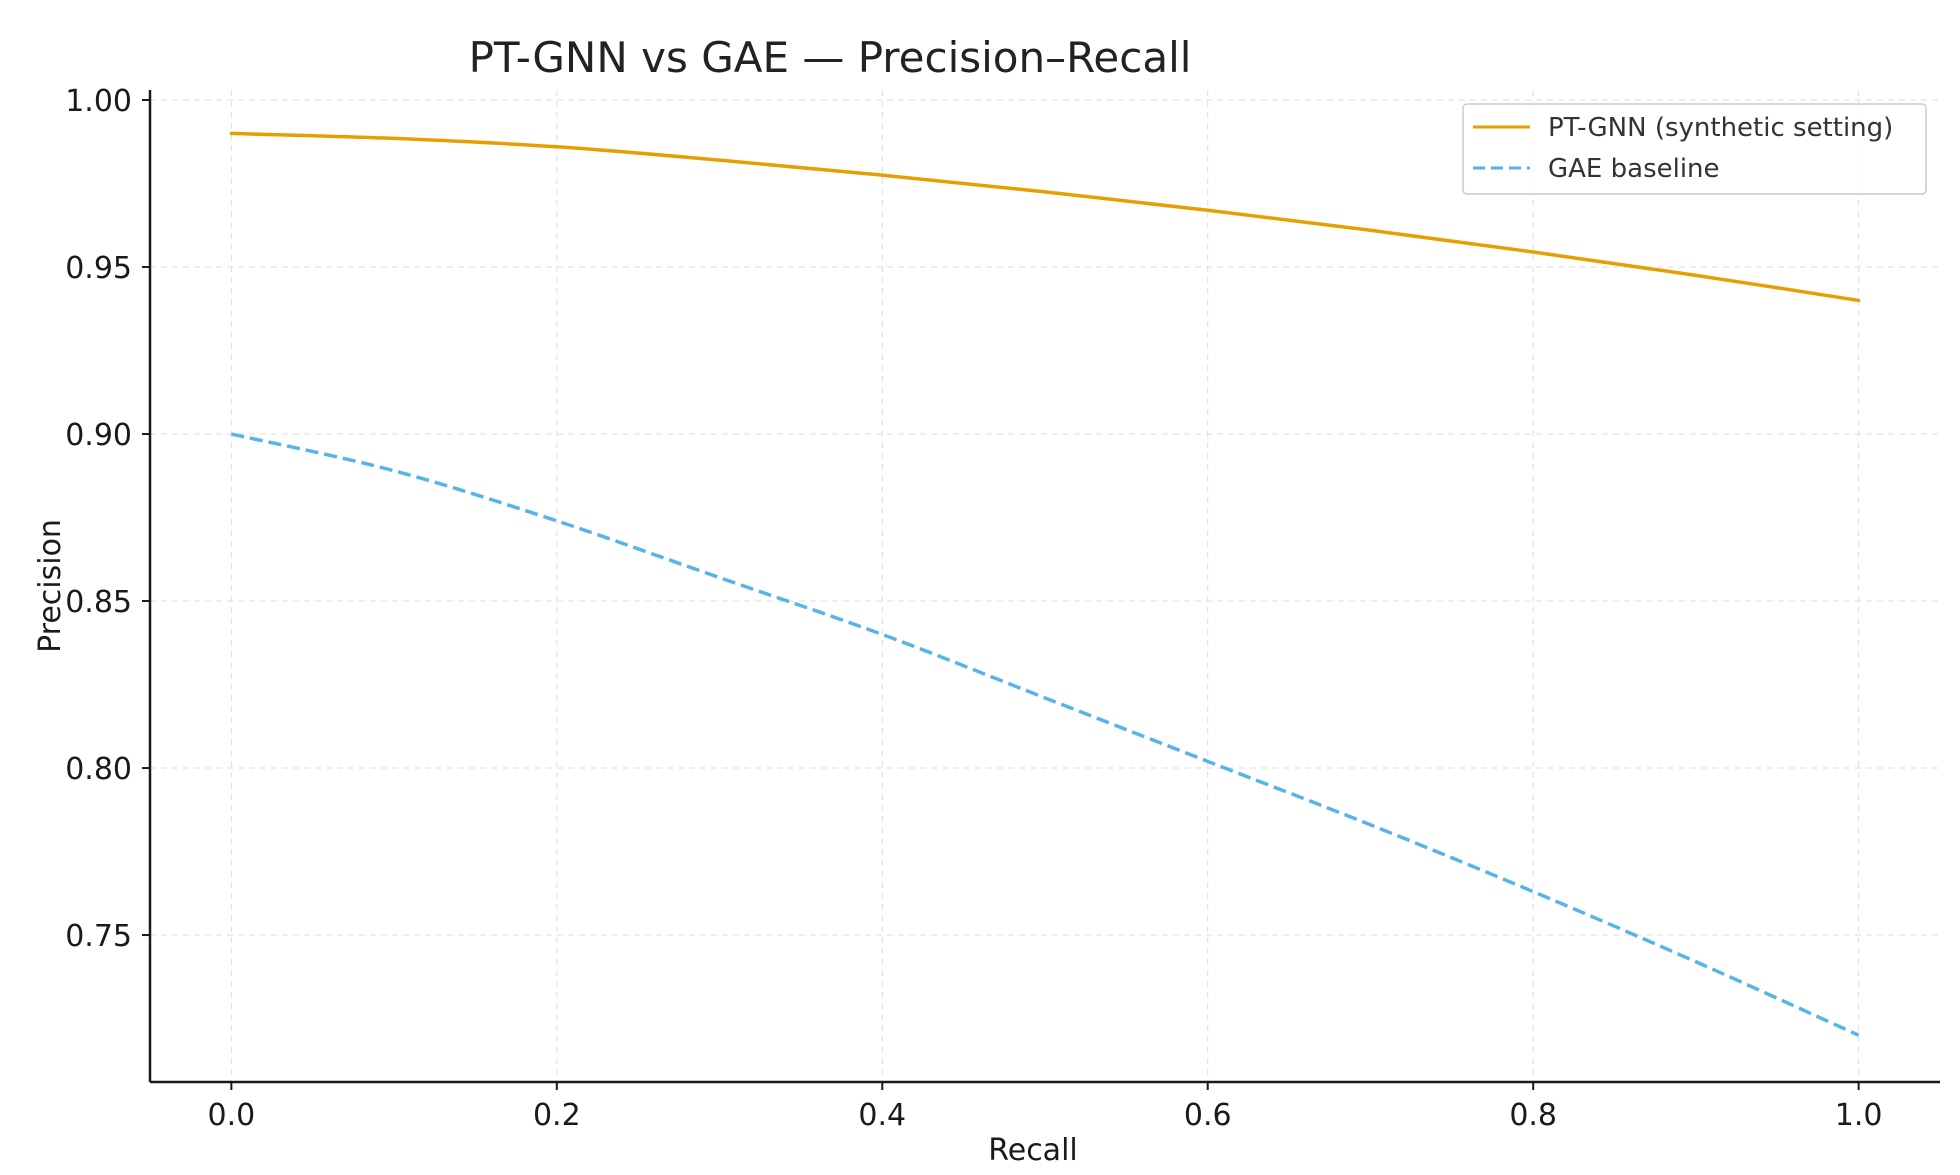  What do you see at coordinates (98, 435) in the screenshot?
I see `y-tick-label-3: 0.90` at bounding box center [98, 435].